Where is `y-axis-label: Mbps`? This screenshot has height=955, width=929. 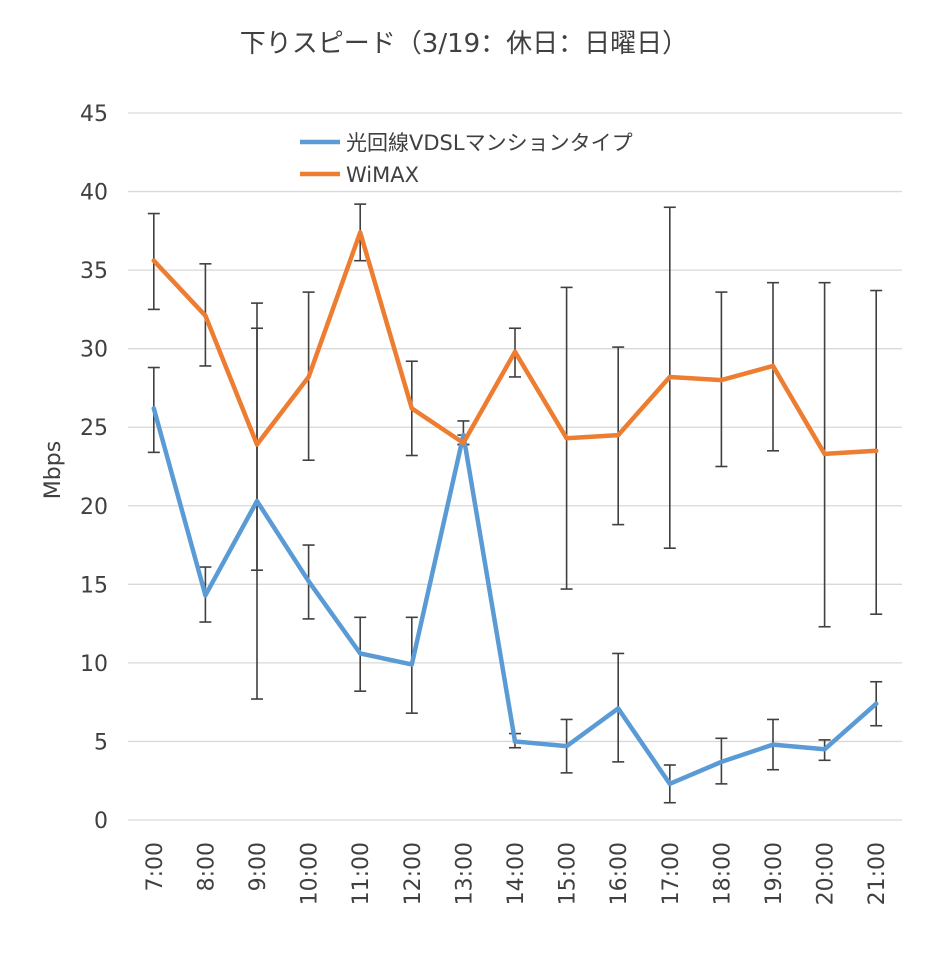
y-axis-label: Mbps is located at coordinates (53, 470).